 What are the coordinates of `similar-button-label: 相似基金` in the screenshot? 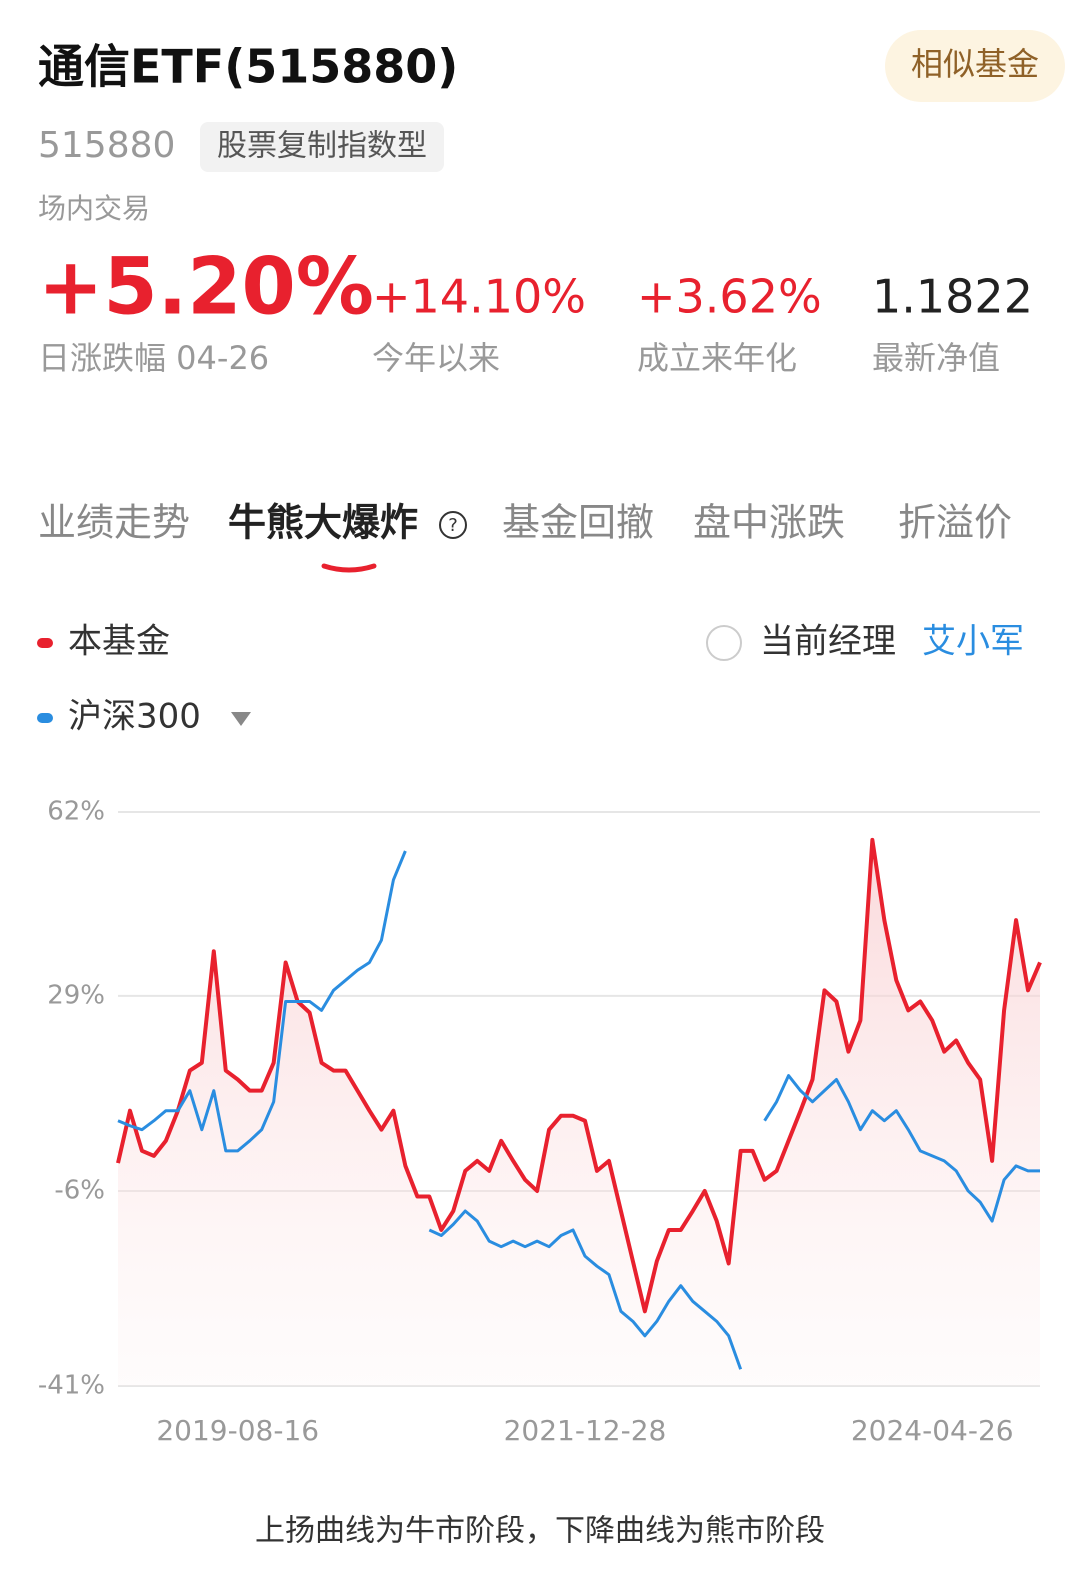 It's located at (975, 64).